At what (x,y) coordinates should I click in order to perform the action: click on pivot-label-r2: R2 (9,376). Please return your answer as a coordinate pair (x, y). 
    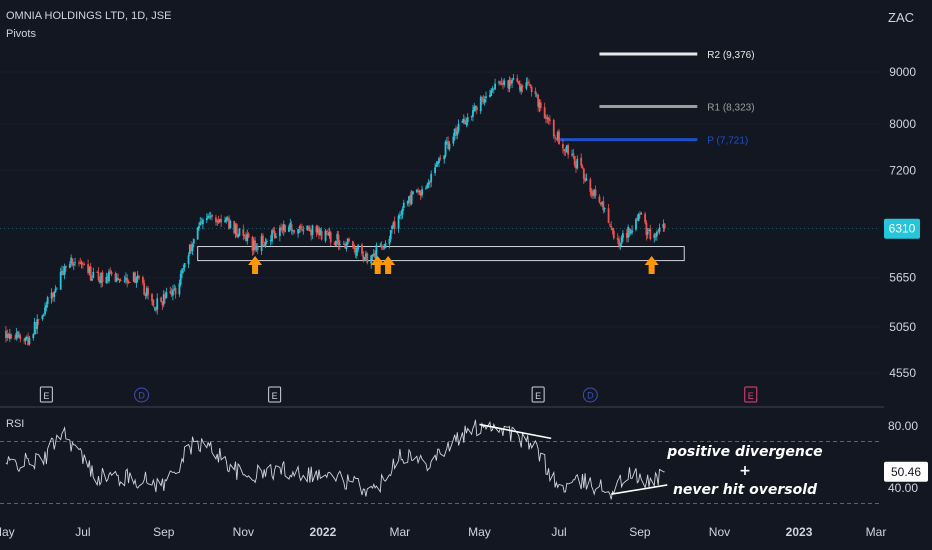
    Looking at the image, I should click on (730, 55).